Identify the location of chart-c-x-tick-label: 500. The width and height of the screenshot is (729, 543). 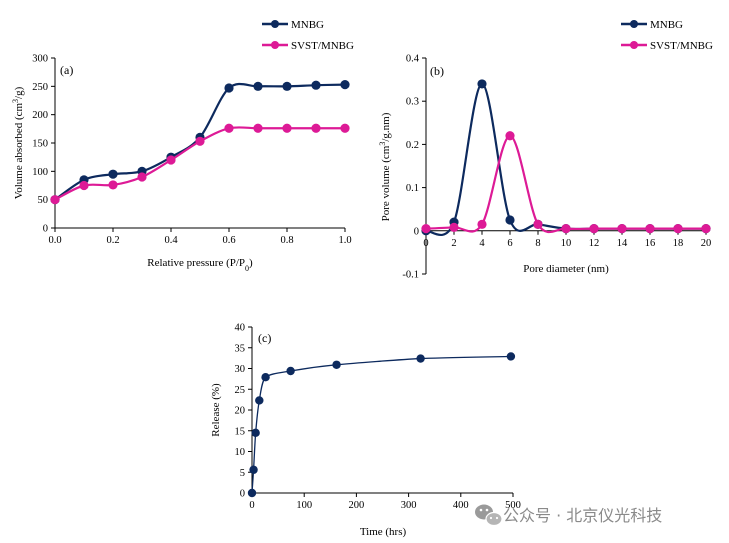
(513, 505).